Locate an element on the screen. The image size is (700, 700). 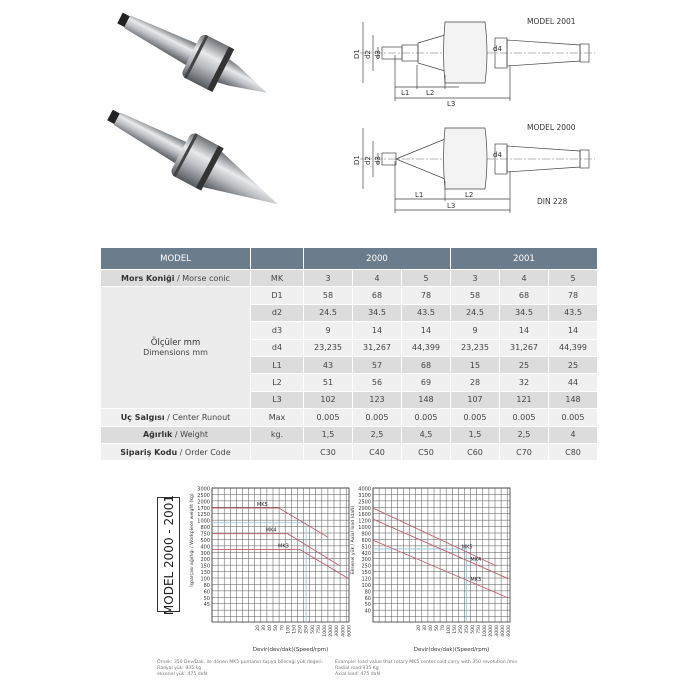
y-tick-label: 800 is located at coordinates (366, 535).